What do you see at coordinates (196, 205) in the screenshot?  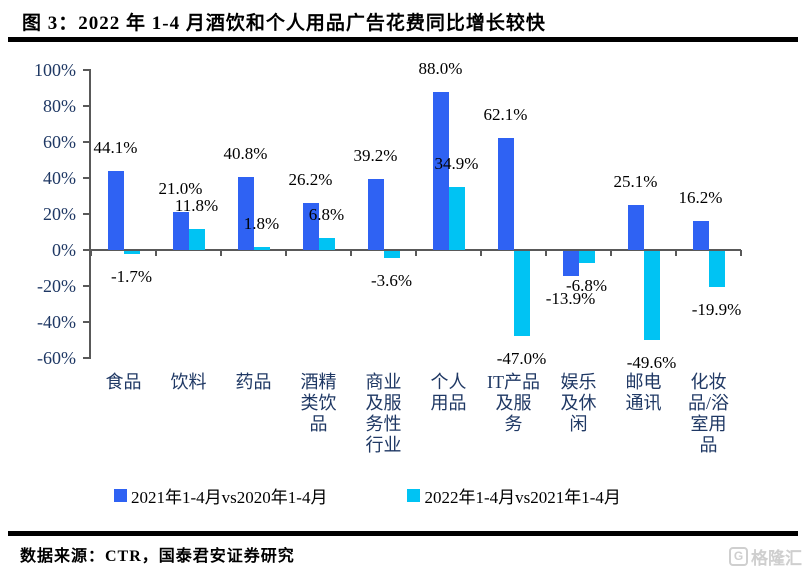 I see `data-label-s1-饮料: 11.8%` at bounding box center [196, 205].